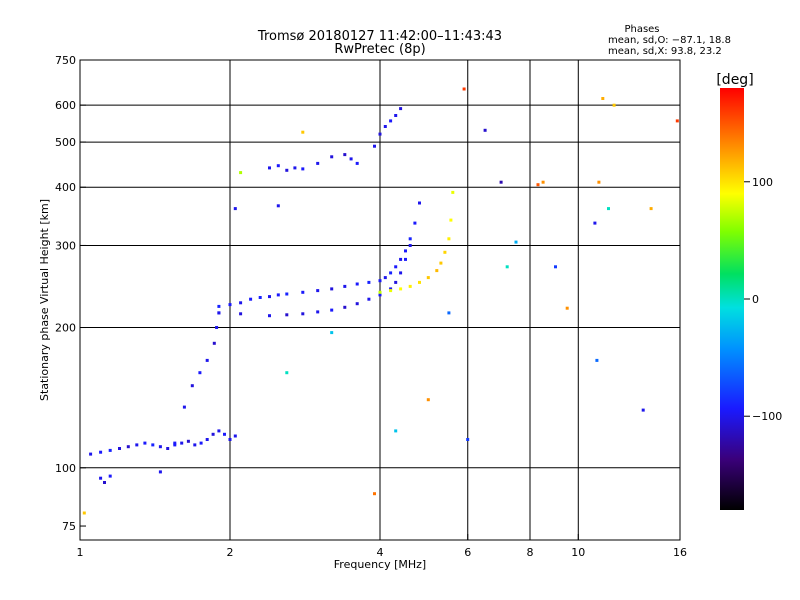 The width and height of the screenshot is (800, 600). I want to click on x-tick-label: 8, so click(530, 552).